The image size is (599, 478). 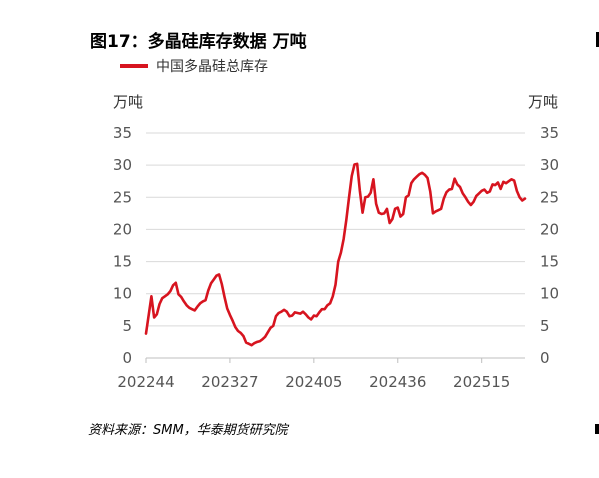 I want to click on y-tick-label-left: 20, so click(x=122, y=229).